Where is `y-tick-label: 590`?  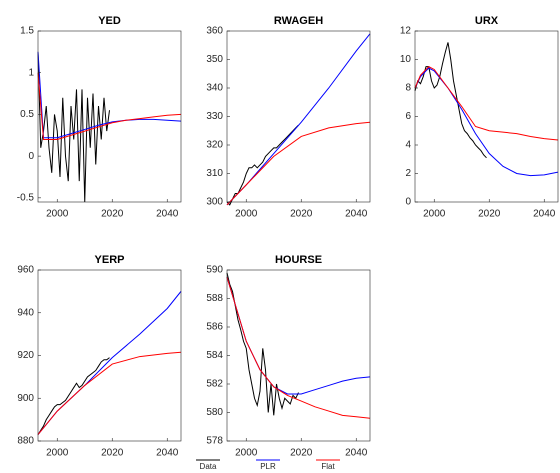 y-tick-label: 590 is located at coordinates (214, 270).